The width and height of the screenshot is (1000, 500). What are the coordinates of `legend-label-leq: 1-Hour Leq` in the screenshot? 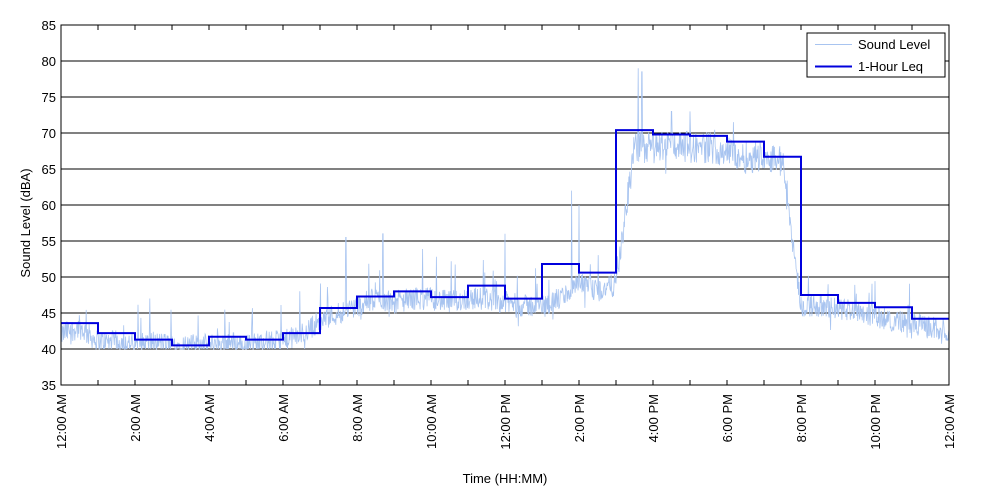 It's located at (890, 66).